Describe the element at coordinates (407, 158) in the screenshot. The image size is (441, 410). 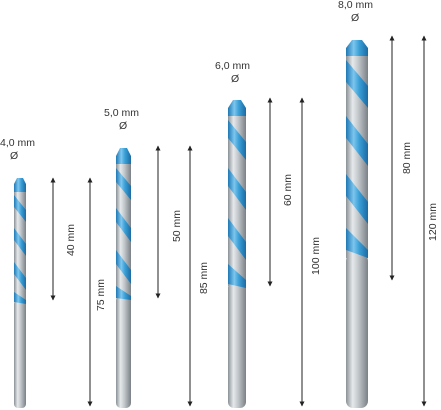
I see `working-length-label-8mm: 80 mm` at that location.